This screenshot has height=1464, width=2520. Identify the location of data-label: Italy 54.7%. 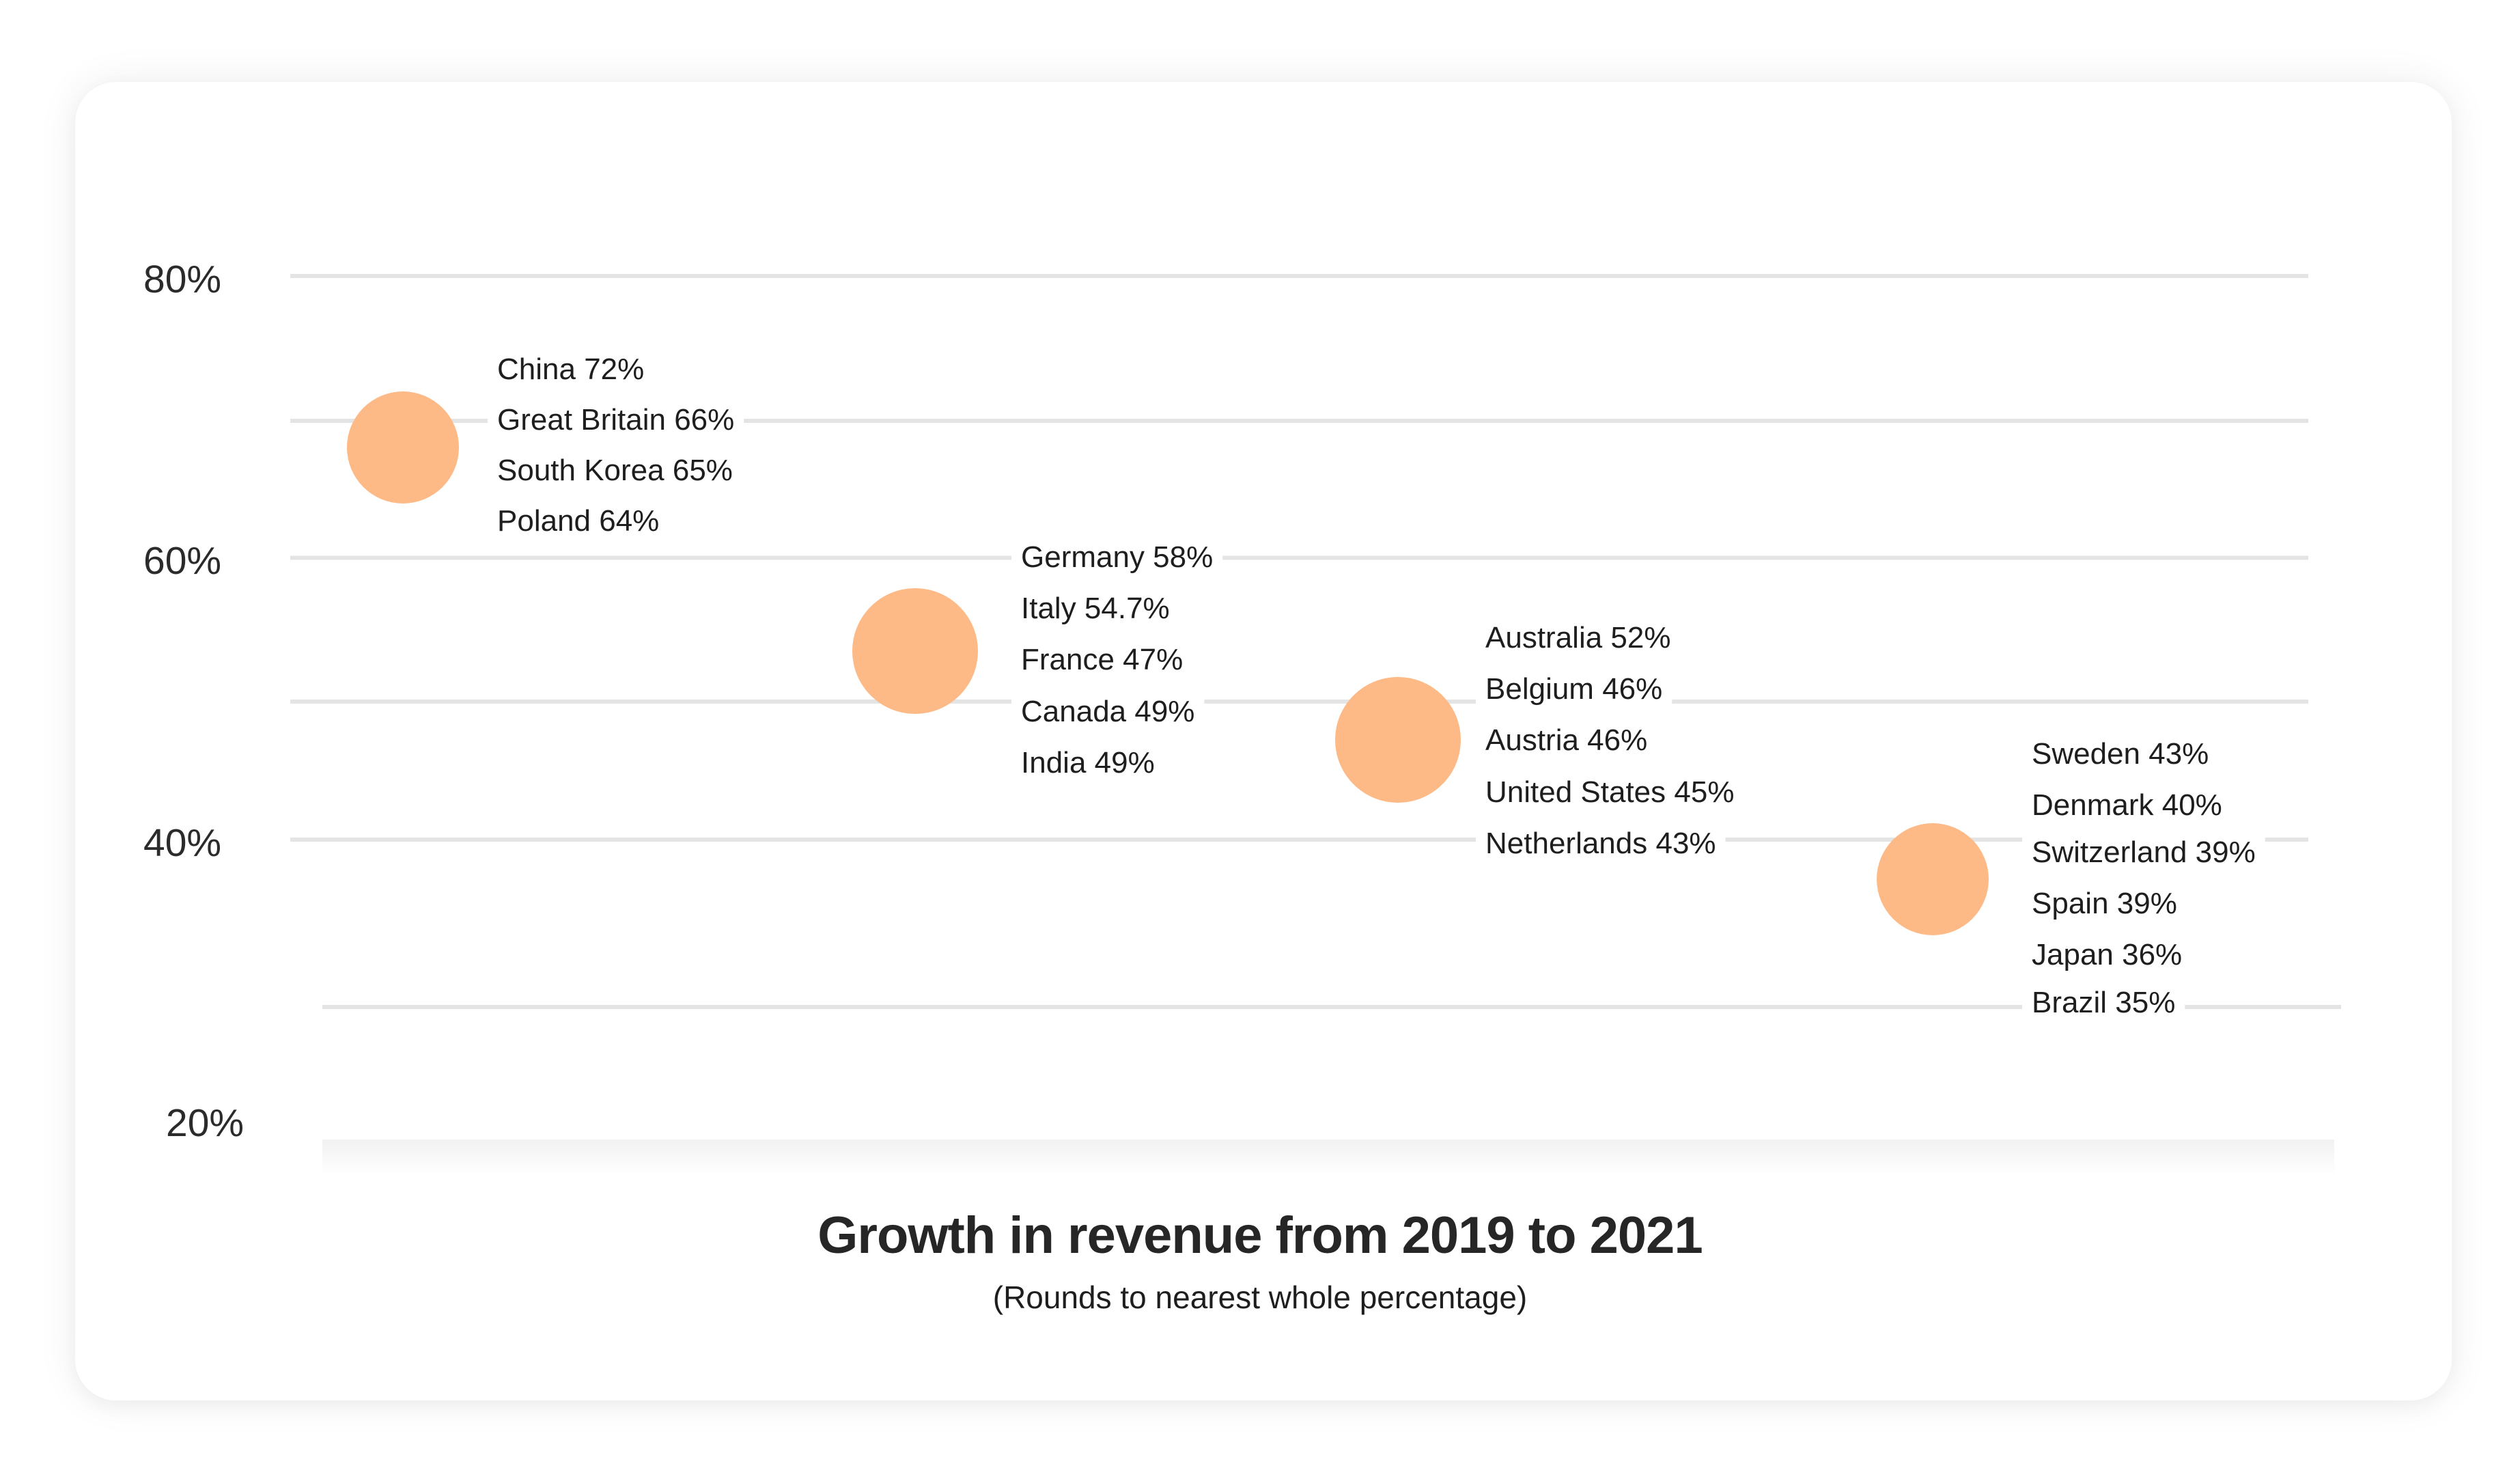
(1095, 608).